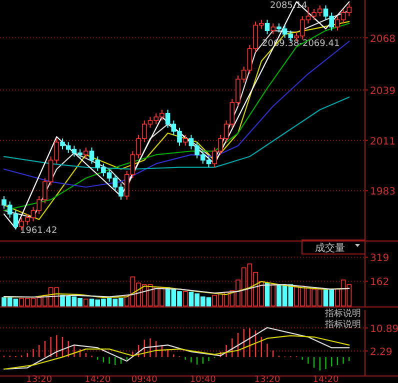  I want to click on y-tick-label: 2068, so click(383, 39).